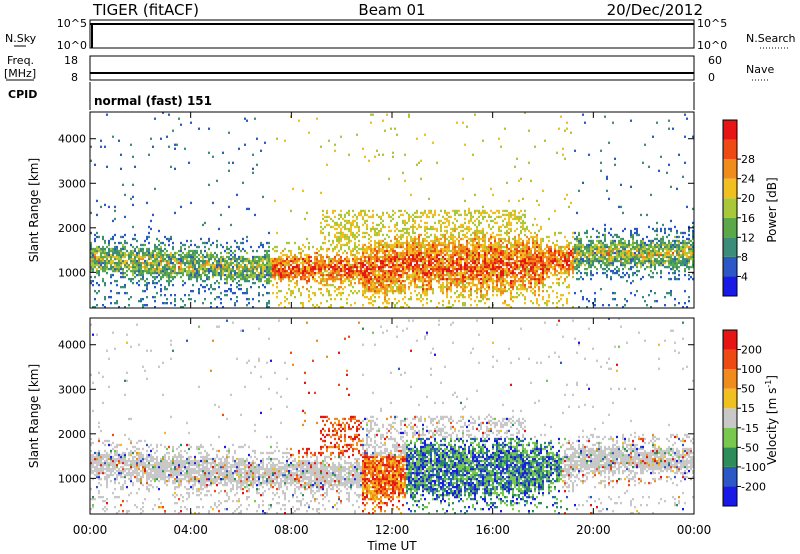  Describe the element at coordinates (771, 38) in the screenshot. I see `nsearch-label: N.Search` at that location.